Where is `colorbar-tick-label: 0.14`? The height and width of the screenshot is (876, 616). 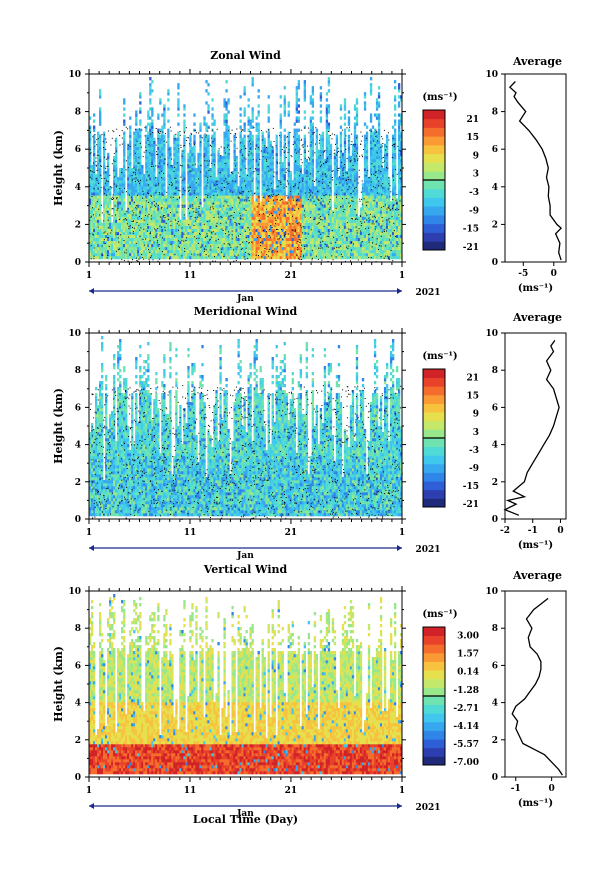 colorbar-tick-label: 0.14 is located at coordinates (468, 673).